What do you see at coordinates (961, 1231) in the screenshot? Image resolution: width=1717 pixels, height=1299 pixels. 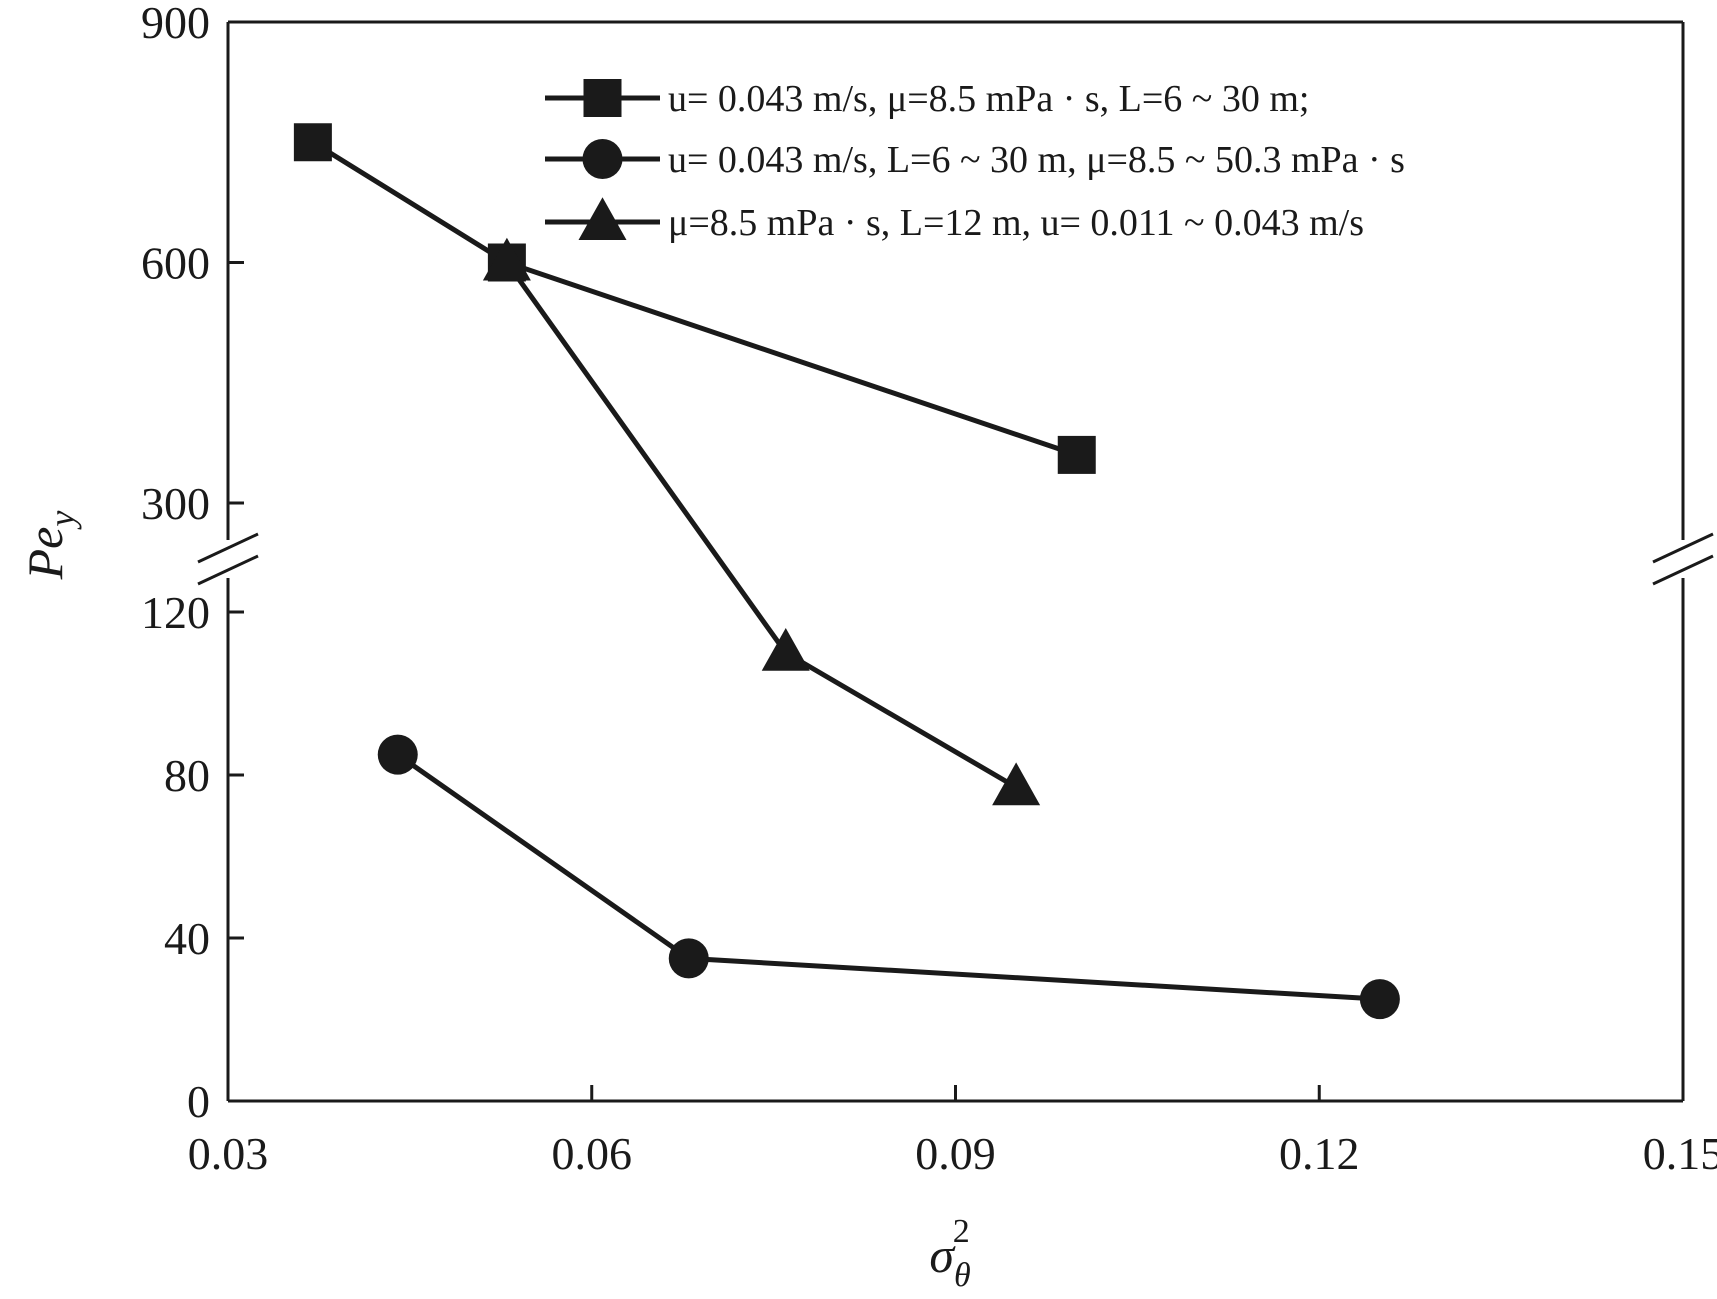 I see `x-axis-title-sup: 2` at bounding box center [961, 1231].